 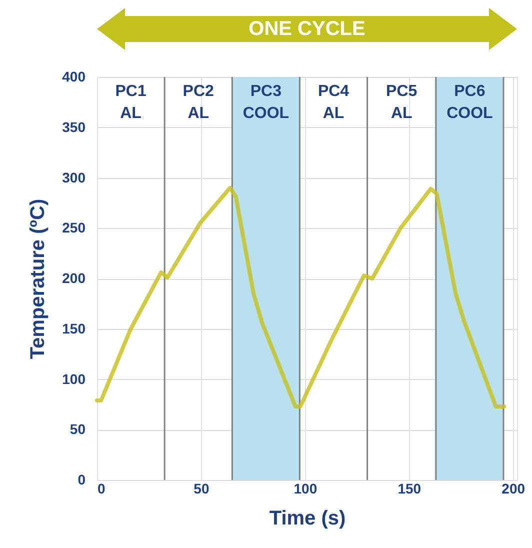 What do you see at coordinates (307, 519) in the screenshot?
I see `x-axis-title: Time (s)` at bounding box center [307, 519].